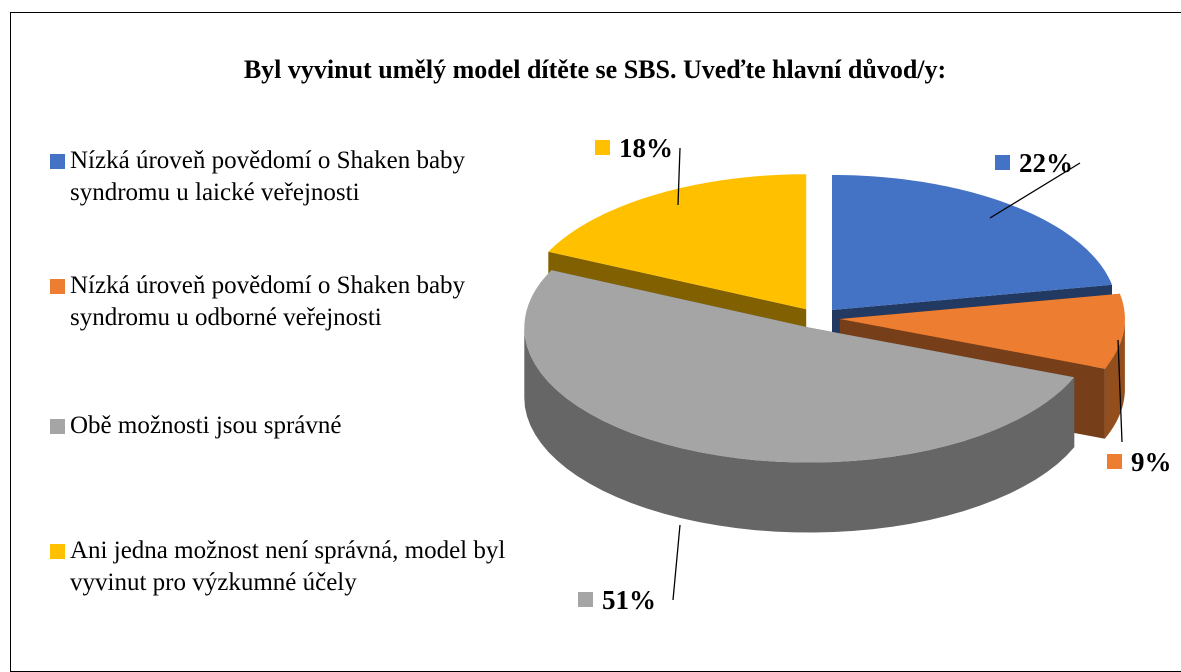 This screenshot has width=1181, height=672. Describe the element at coordinates (646, 148) in the screenshot. I see `data-label: 18%` at that location.